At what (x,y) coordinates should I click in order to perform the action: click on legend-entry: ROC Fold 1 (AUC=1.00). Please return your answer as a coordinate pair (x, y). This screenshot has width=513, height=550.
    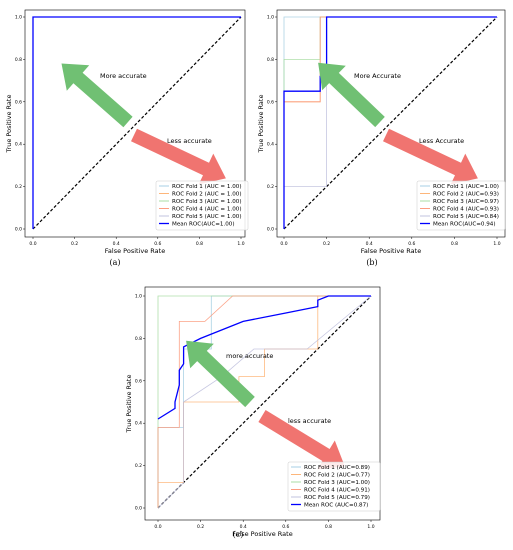
    Looking at the image, I should click on (466, 187).